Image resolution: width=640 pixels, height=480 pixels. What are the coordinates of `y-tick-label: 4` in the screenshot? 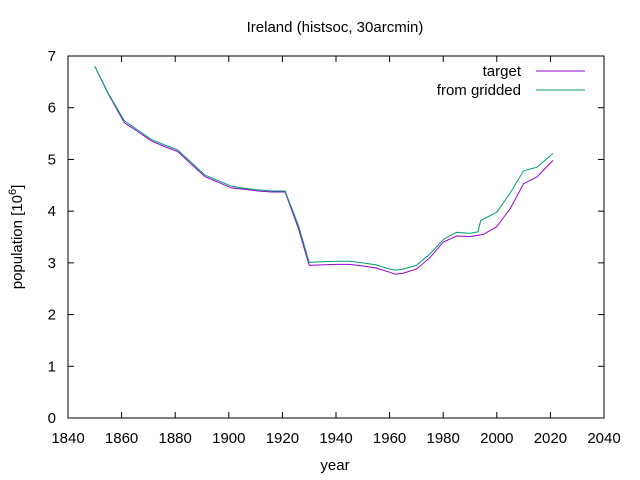 It's located at (52, 211).